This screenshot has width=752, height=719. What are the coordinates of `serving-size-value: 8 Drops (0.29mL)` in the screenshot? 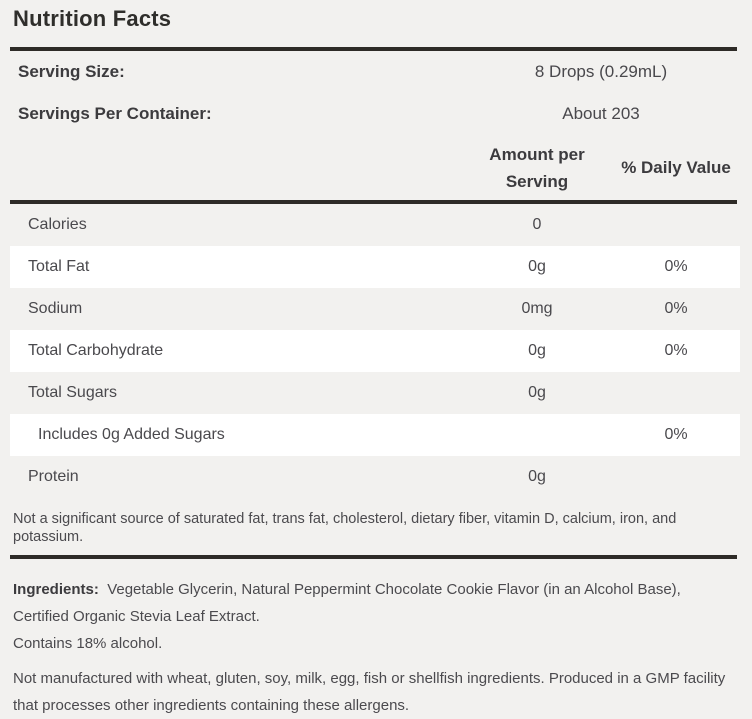 It's located at (601, 71).